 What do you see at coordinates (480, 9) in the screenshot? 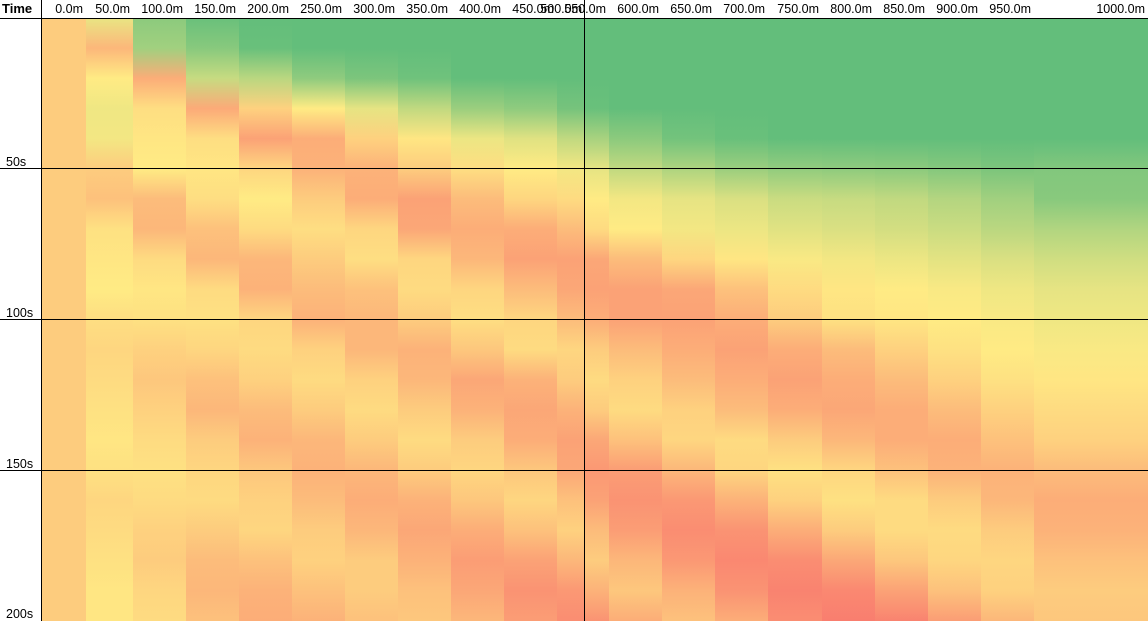
I see `column-label: 400.0m` at bounding box center [480, 9].